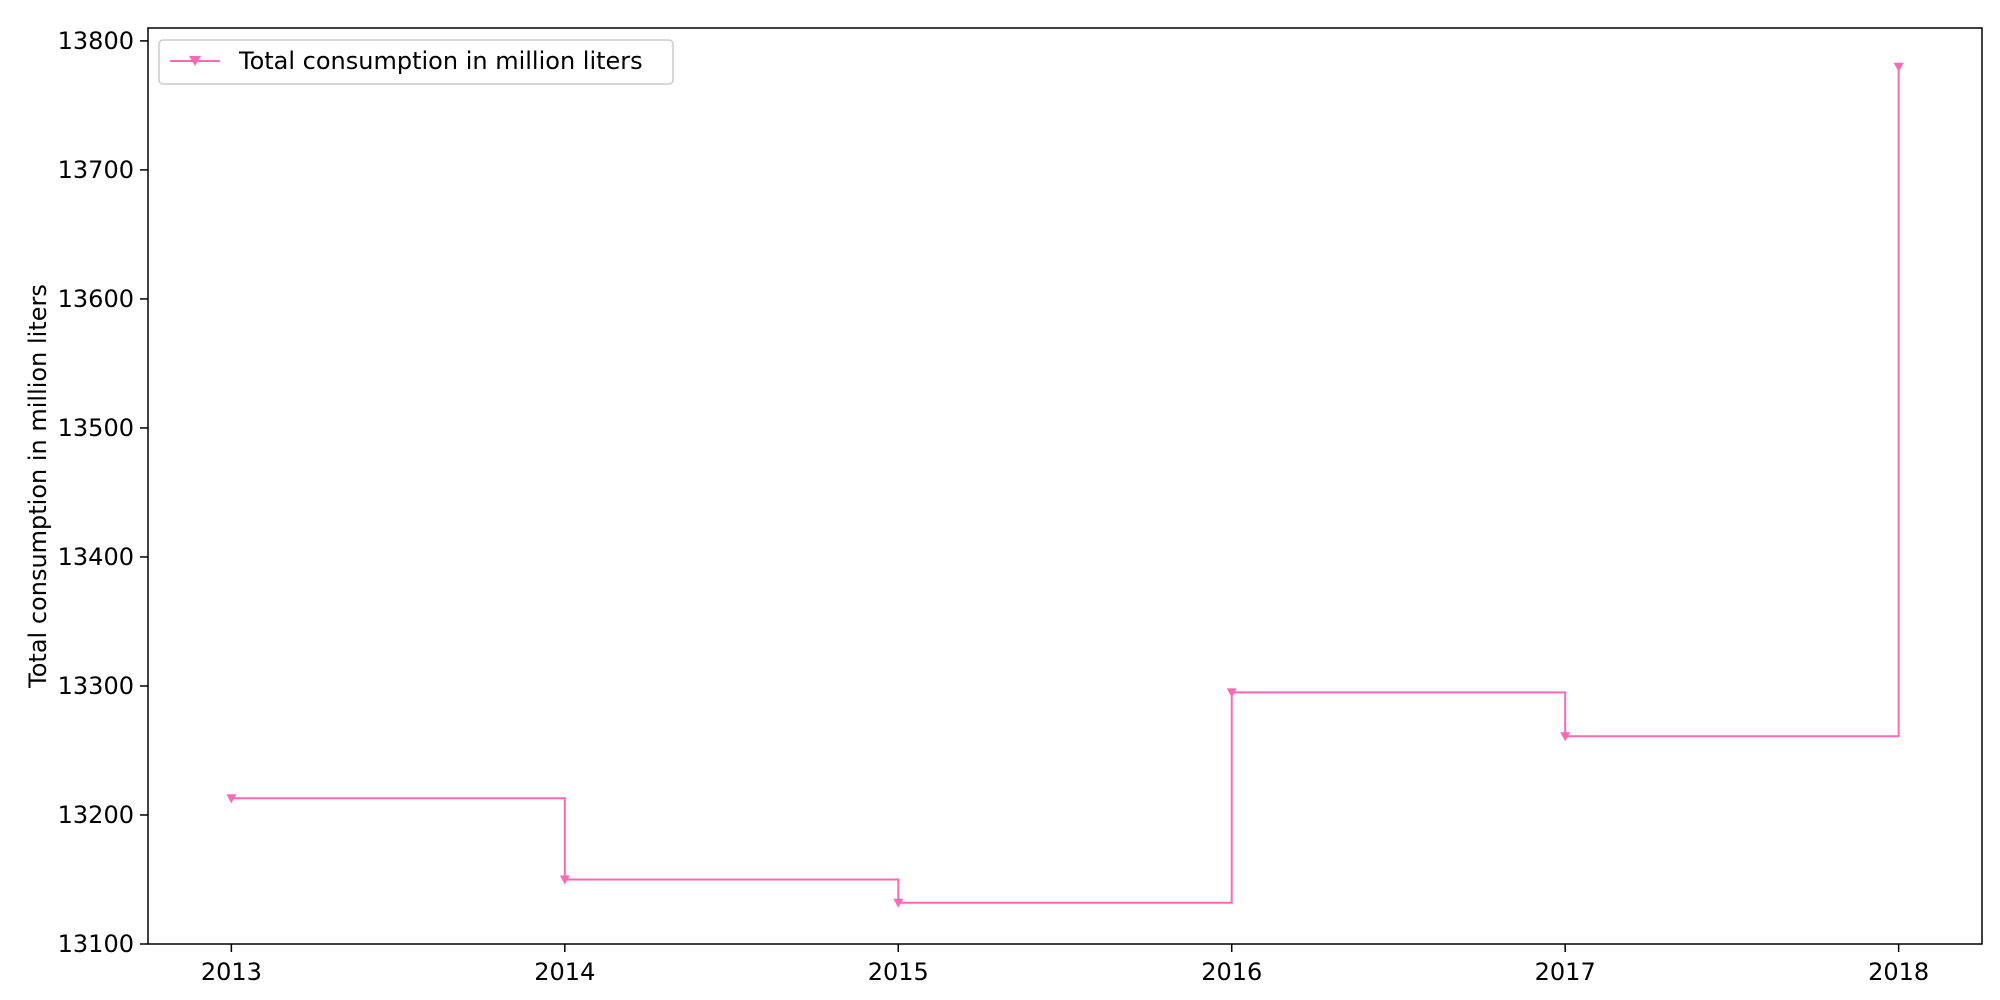 The image size is (2000, 1000). Describe the element at coordinates (96, 557) in the screenshot. I see `y-tick-label: 13400` at that location.